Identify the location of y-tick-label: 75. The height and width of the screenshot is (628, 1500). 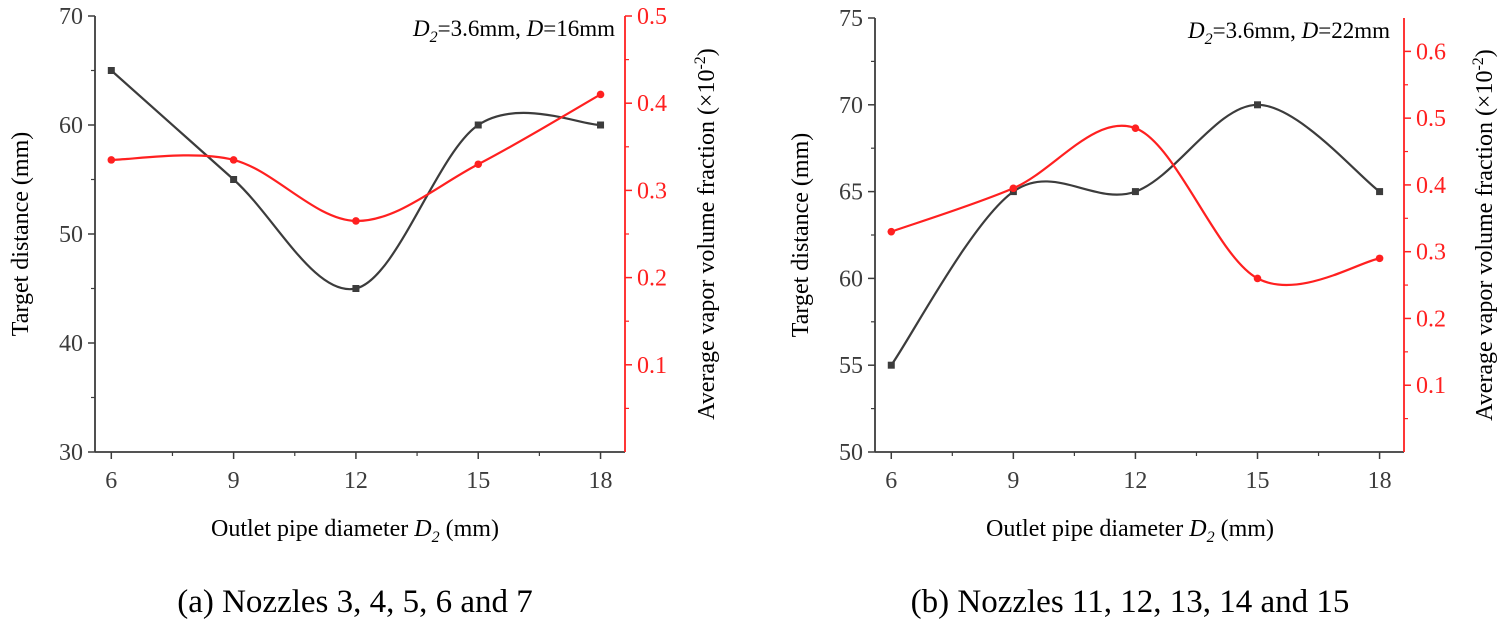
(851, 19).